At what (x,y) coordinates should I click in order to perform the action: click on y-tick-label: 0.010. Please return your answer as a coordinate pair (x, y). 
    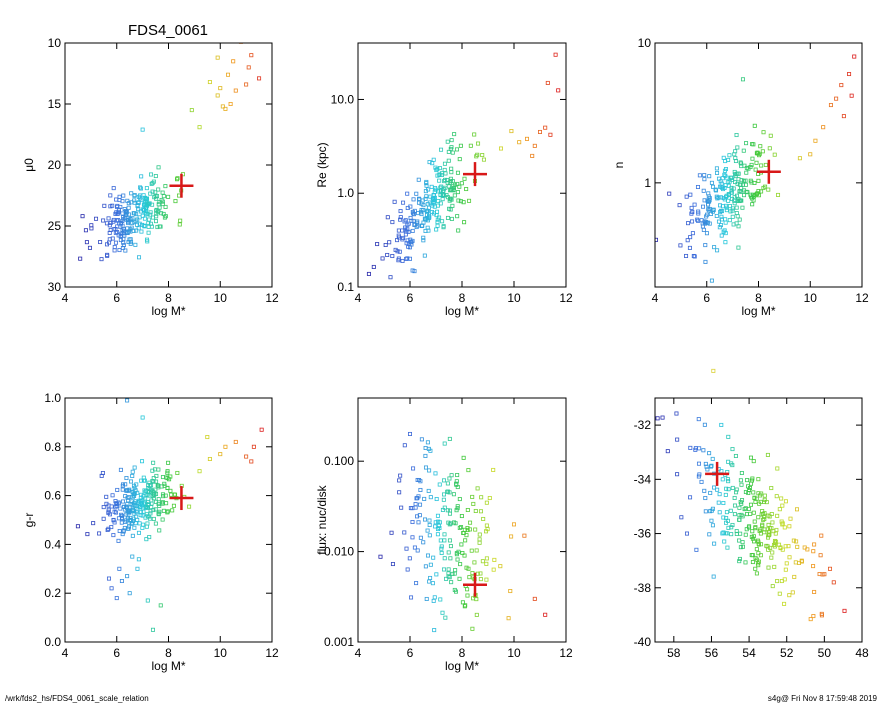
    Looking at the image, I should click on (339, 552).